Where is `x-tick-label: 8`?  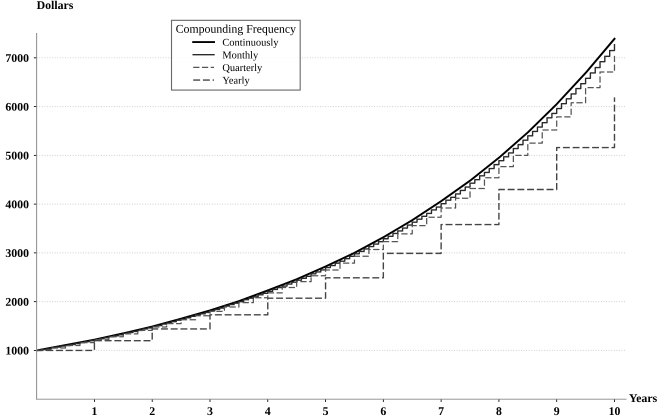 x-tick-label: 8 is located at coordinates (499, 411).